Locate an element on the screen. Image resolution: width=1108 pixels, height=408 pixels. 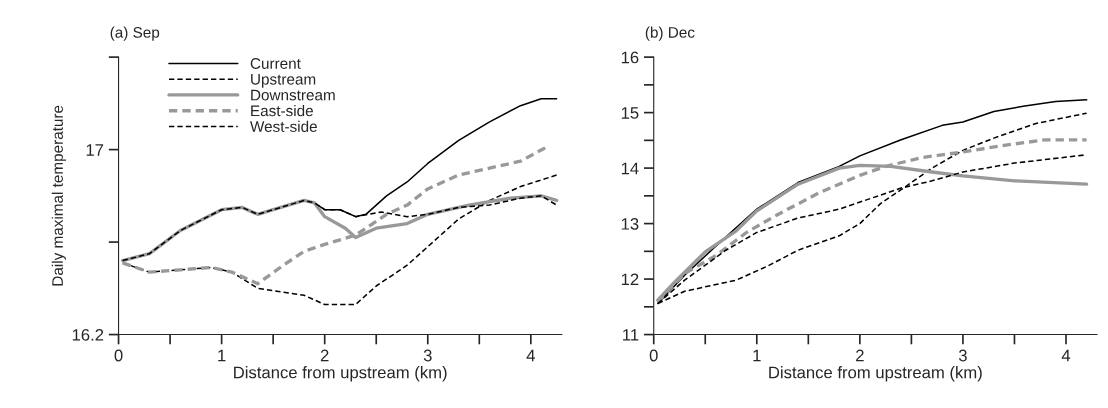
y-tick-label: 13 is located at coordinates (630, 223).